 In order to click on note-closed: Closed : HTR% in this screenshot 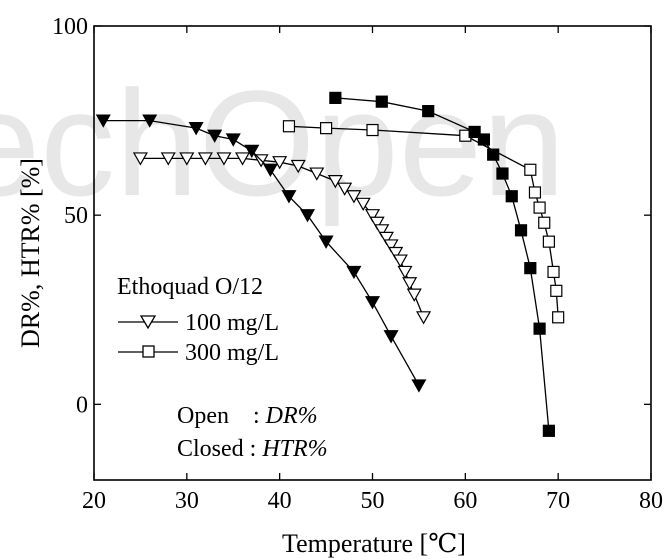, I will do `click(252, 449)`.